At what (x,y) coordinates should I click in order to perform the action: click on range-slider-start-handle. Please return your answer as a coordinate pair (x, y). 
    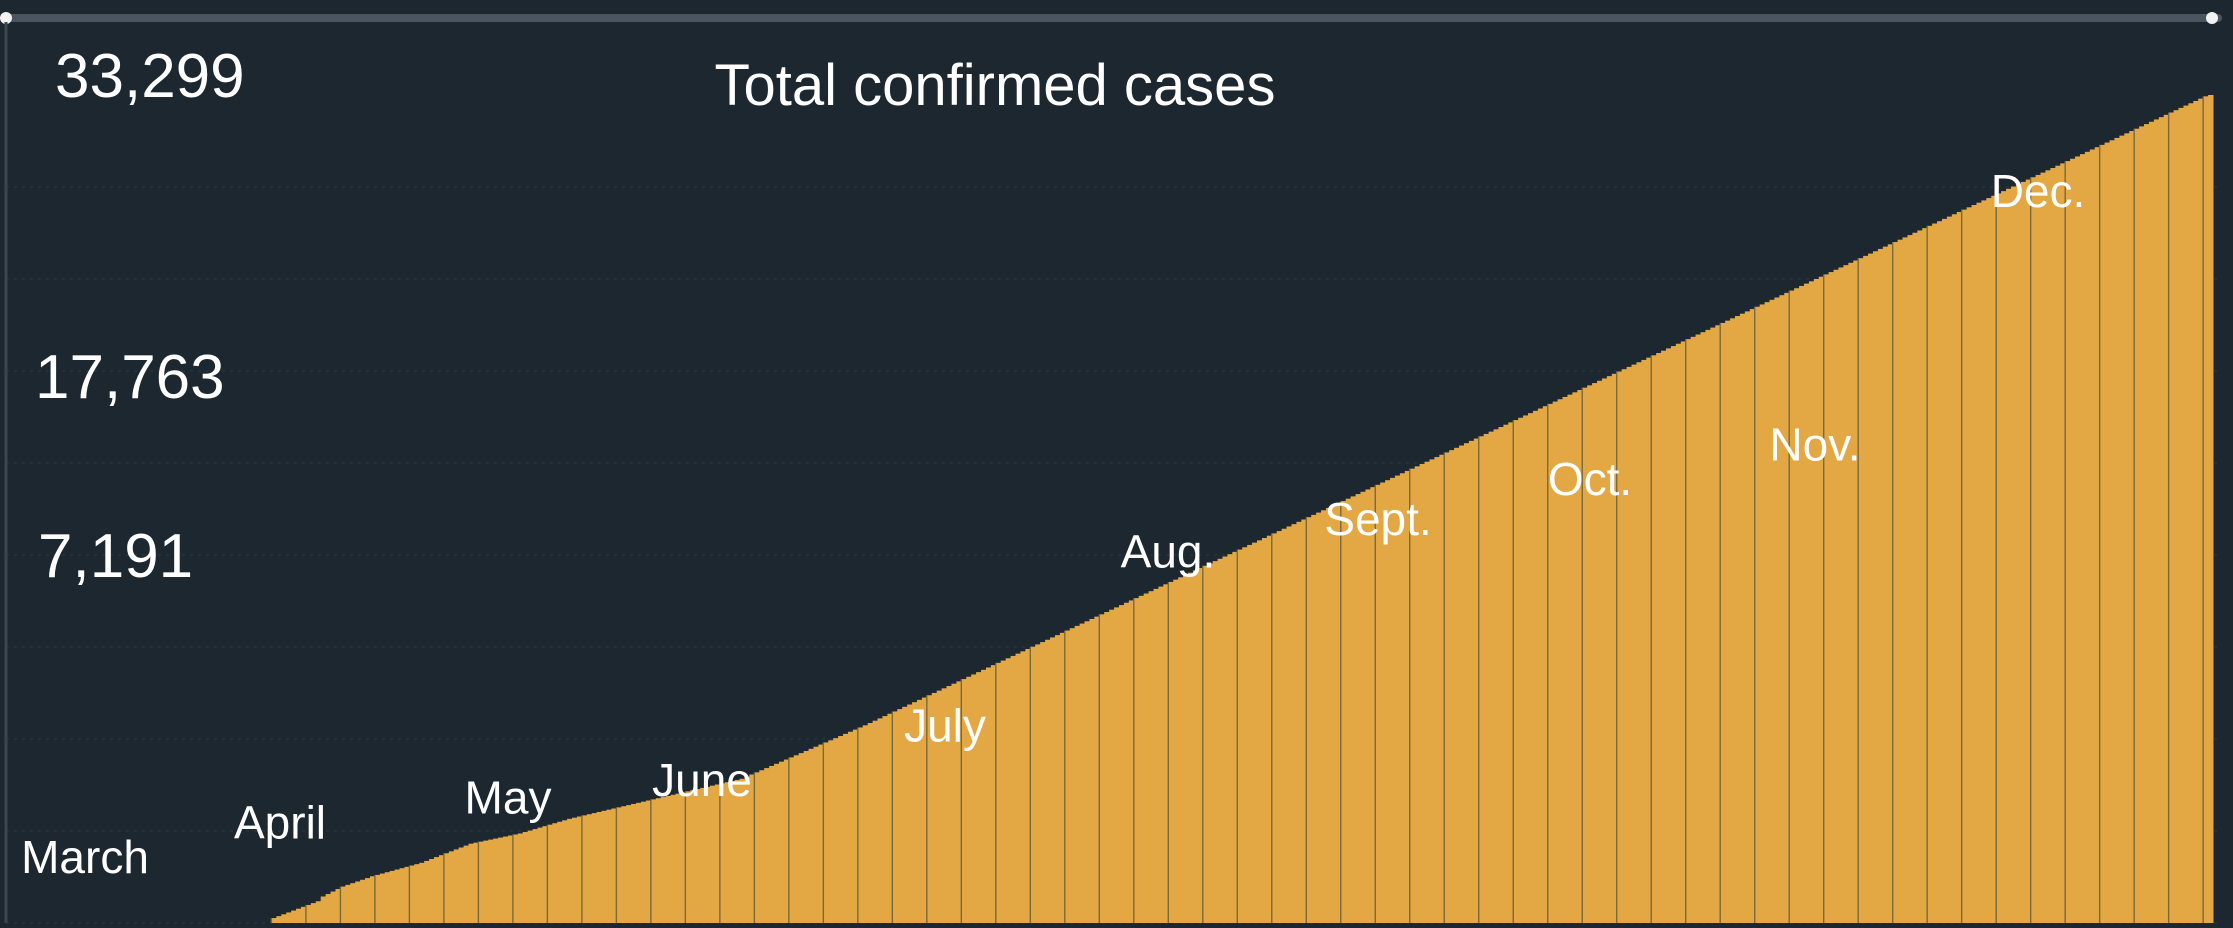
    Looking at the image, I should click on (6, 18).